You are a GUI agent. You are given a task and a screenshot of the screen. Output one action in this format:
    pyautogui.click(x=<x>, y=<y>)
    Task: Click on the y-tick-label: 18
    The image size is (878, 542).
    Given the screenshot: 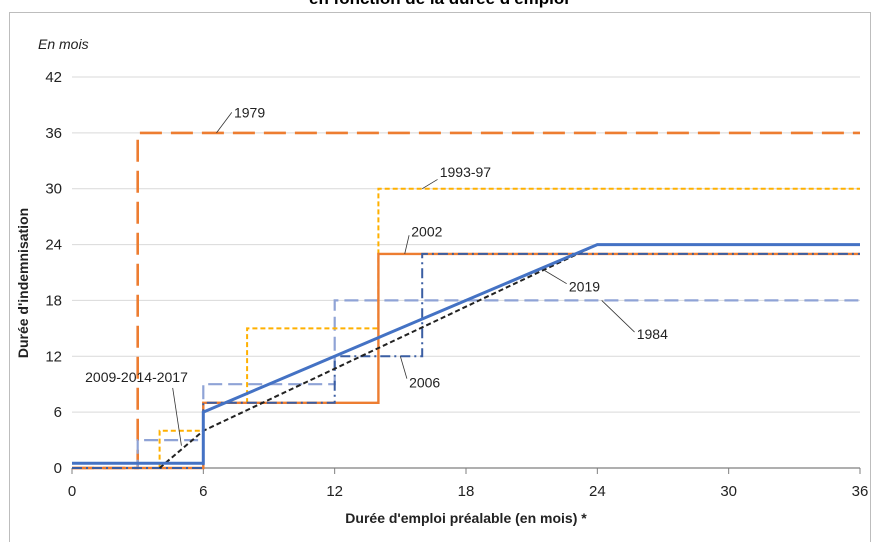 What is the action you would take?
    pyautogui.click(x=53, y=300)
    